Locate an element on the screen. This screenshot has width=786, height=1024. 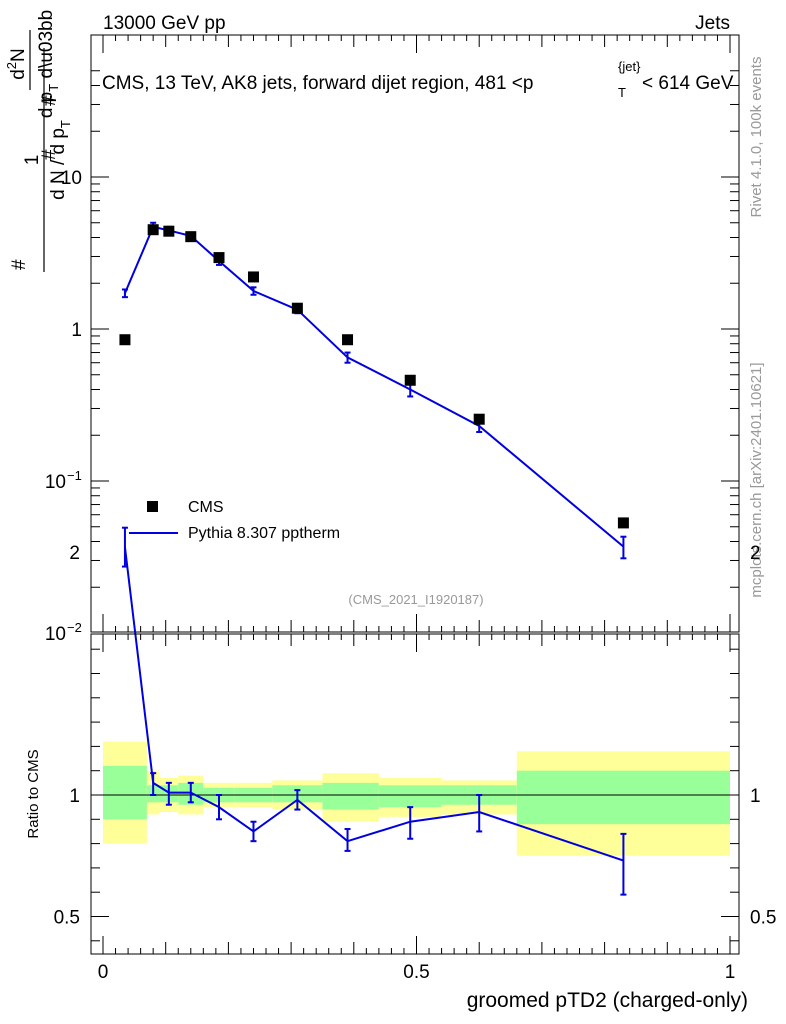
title-suffix: < 614 GeV is located at coordinates (688, 83).